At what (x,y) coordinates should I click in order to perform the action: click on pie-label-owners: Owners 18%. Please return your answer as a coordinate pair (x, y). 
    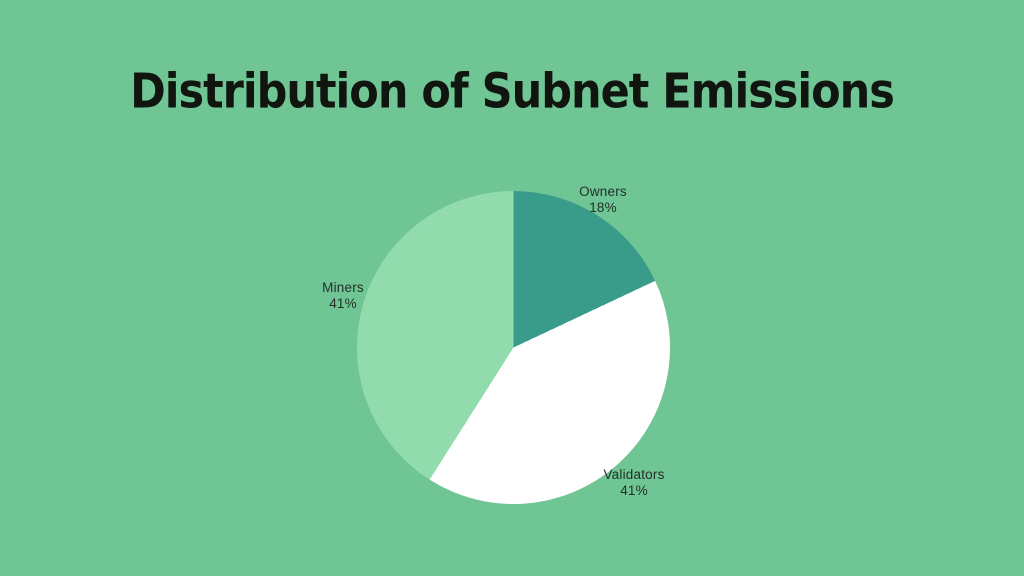
    Looking at the image, I should click on (603, 200).